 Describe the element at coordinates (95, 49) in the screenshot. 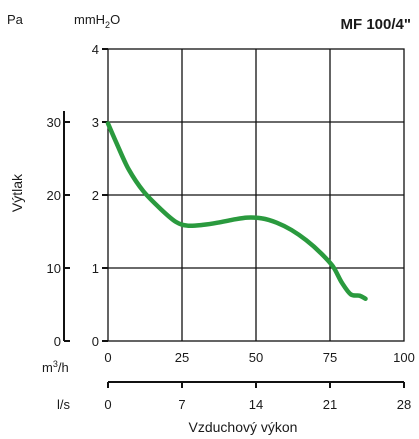

I see `mmh2o-tick-label: 4` at that location.